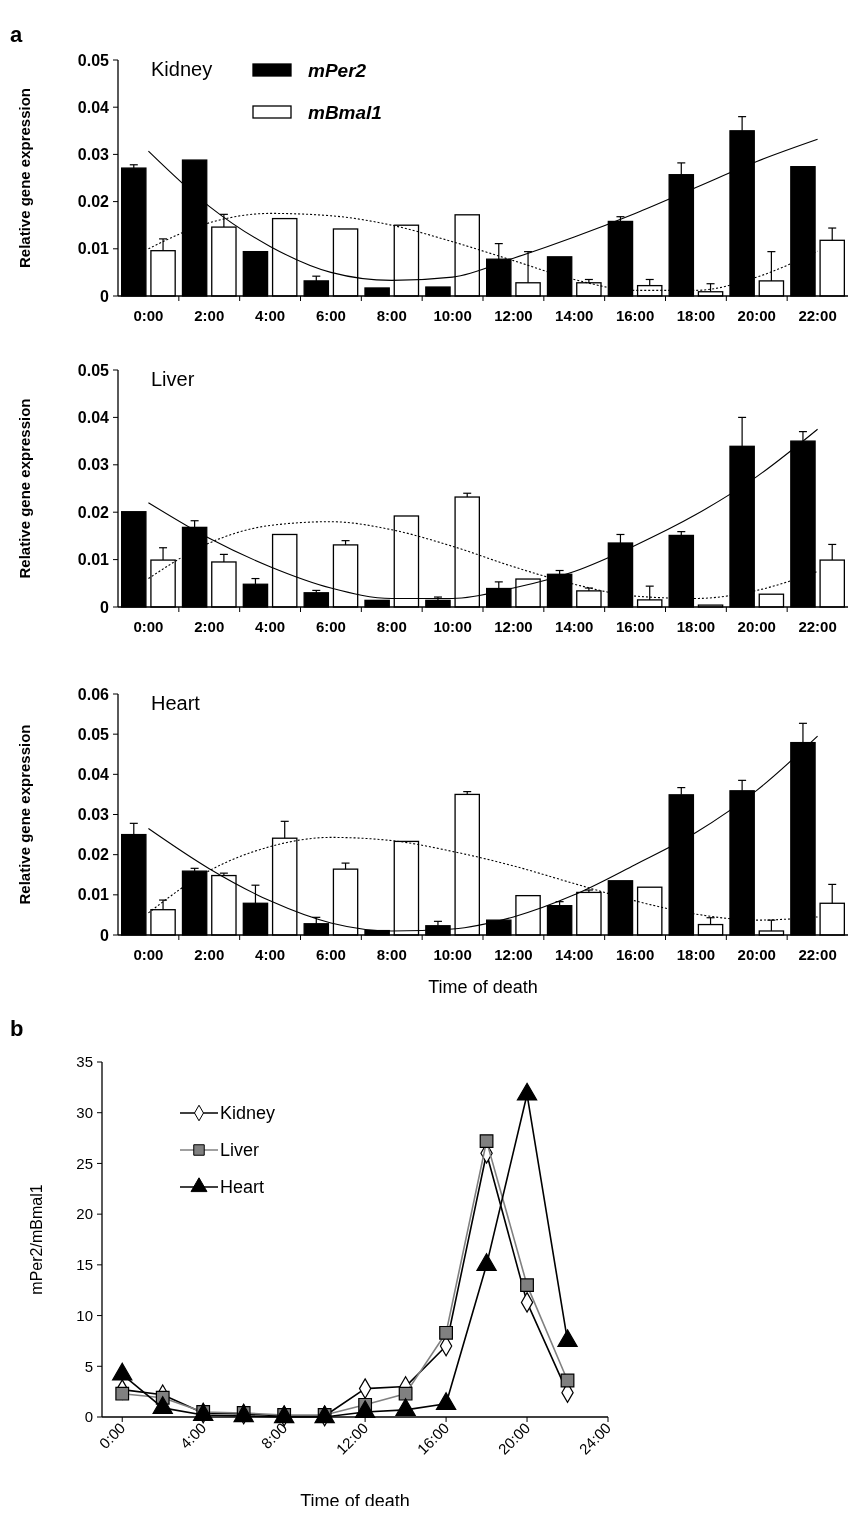 The width and height of the screenshot is (856, 1514). What do you see at coordinates (17, 1028) in the screenshot?
I see `text: b` at bounding box center [17, 1028].